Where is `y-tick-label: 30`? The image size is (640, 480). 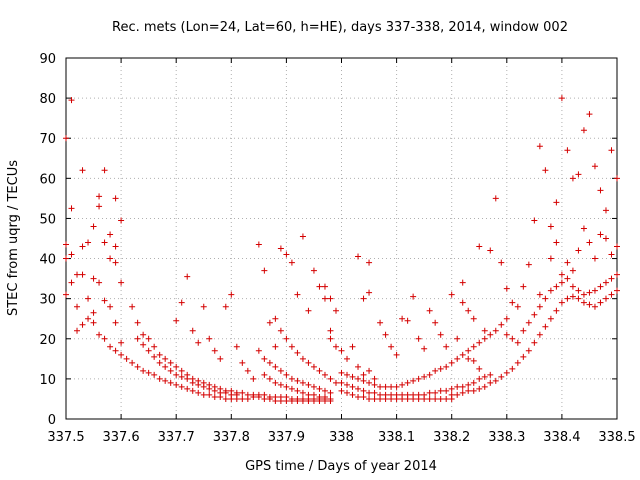
y-tick-label: 30 is located at coordinates (47, 300).